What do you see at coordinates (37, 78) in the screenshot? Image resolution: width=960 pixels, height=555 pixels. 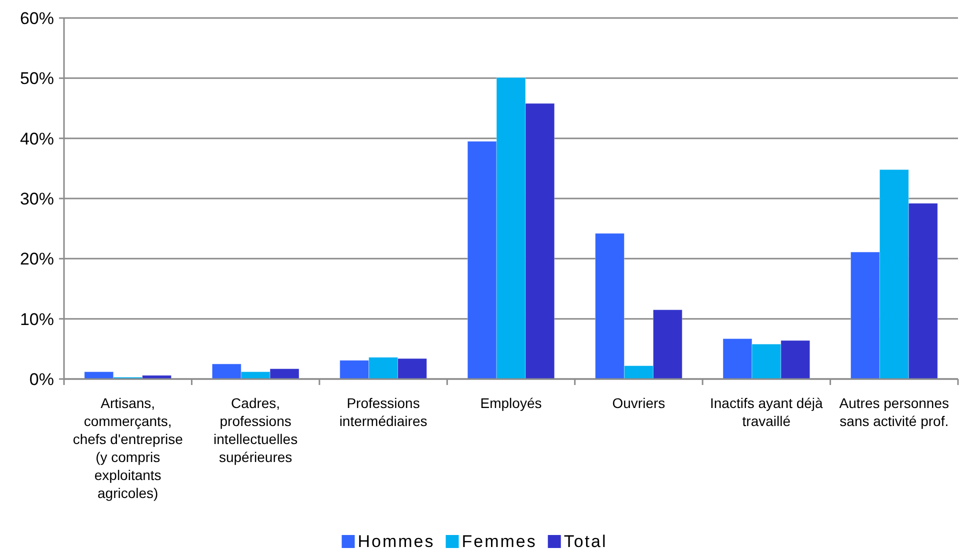 I see `y-tick-label: 50%` at bounding box center [37, 78].